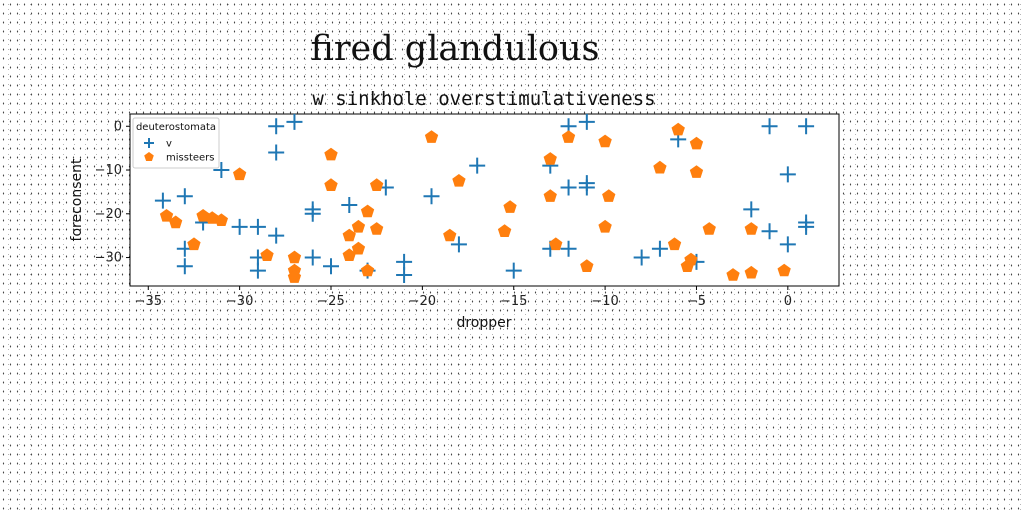 This screenshot has width=1024, height=512. I want to click on x-tick-label: −20, so click(422, 301).